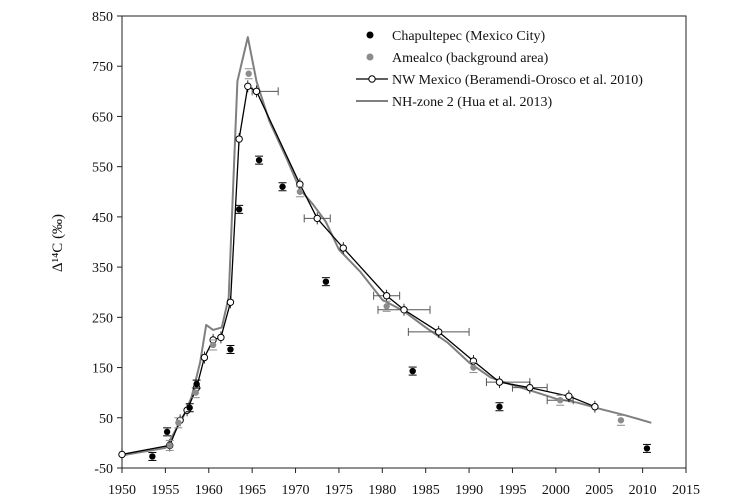 This screenshot has width=750, height=500. I want to click on legend-marker-nw-mexico, so click(372, 79).